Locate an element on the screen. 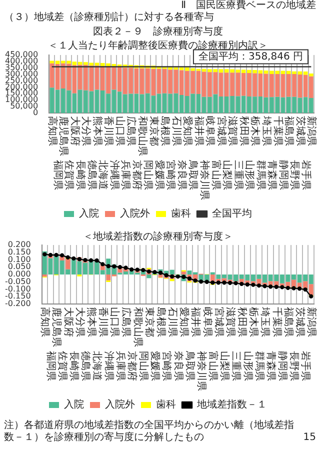  x-tick-label: 滋賀県 is located at coordinates (232, 131).